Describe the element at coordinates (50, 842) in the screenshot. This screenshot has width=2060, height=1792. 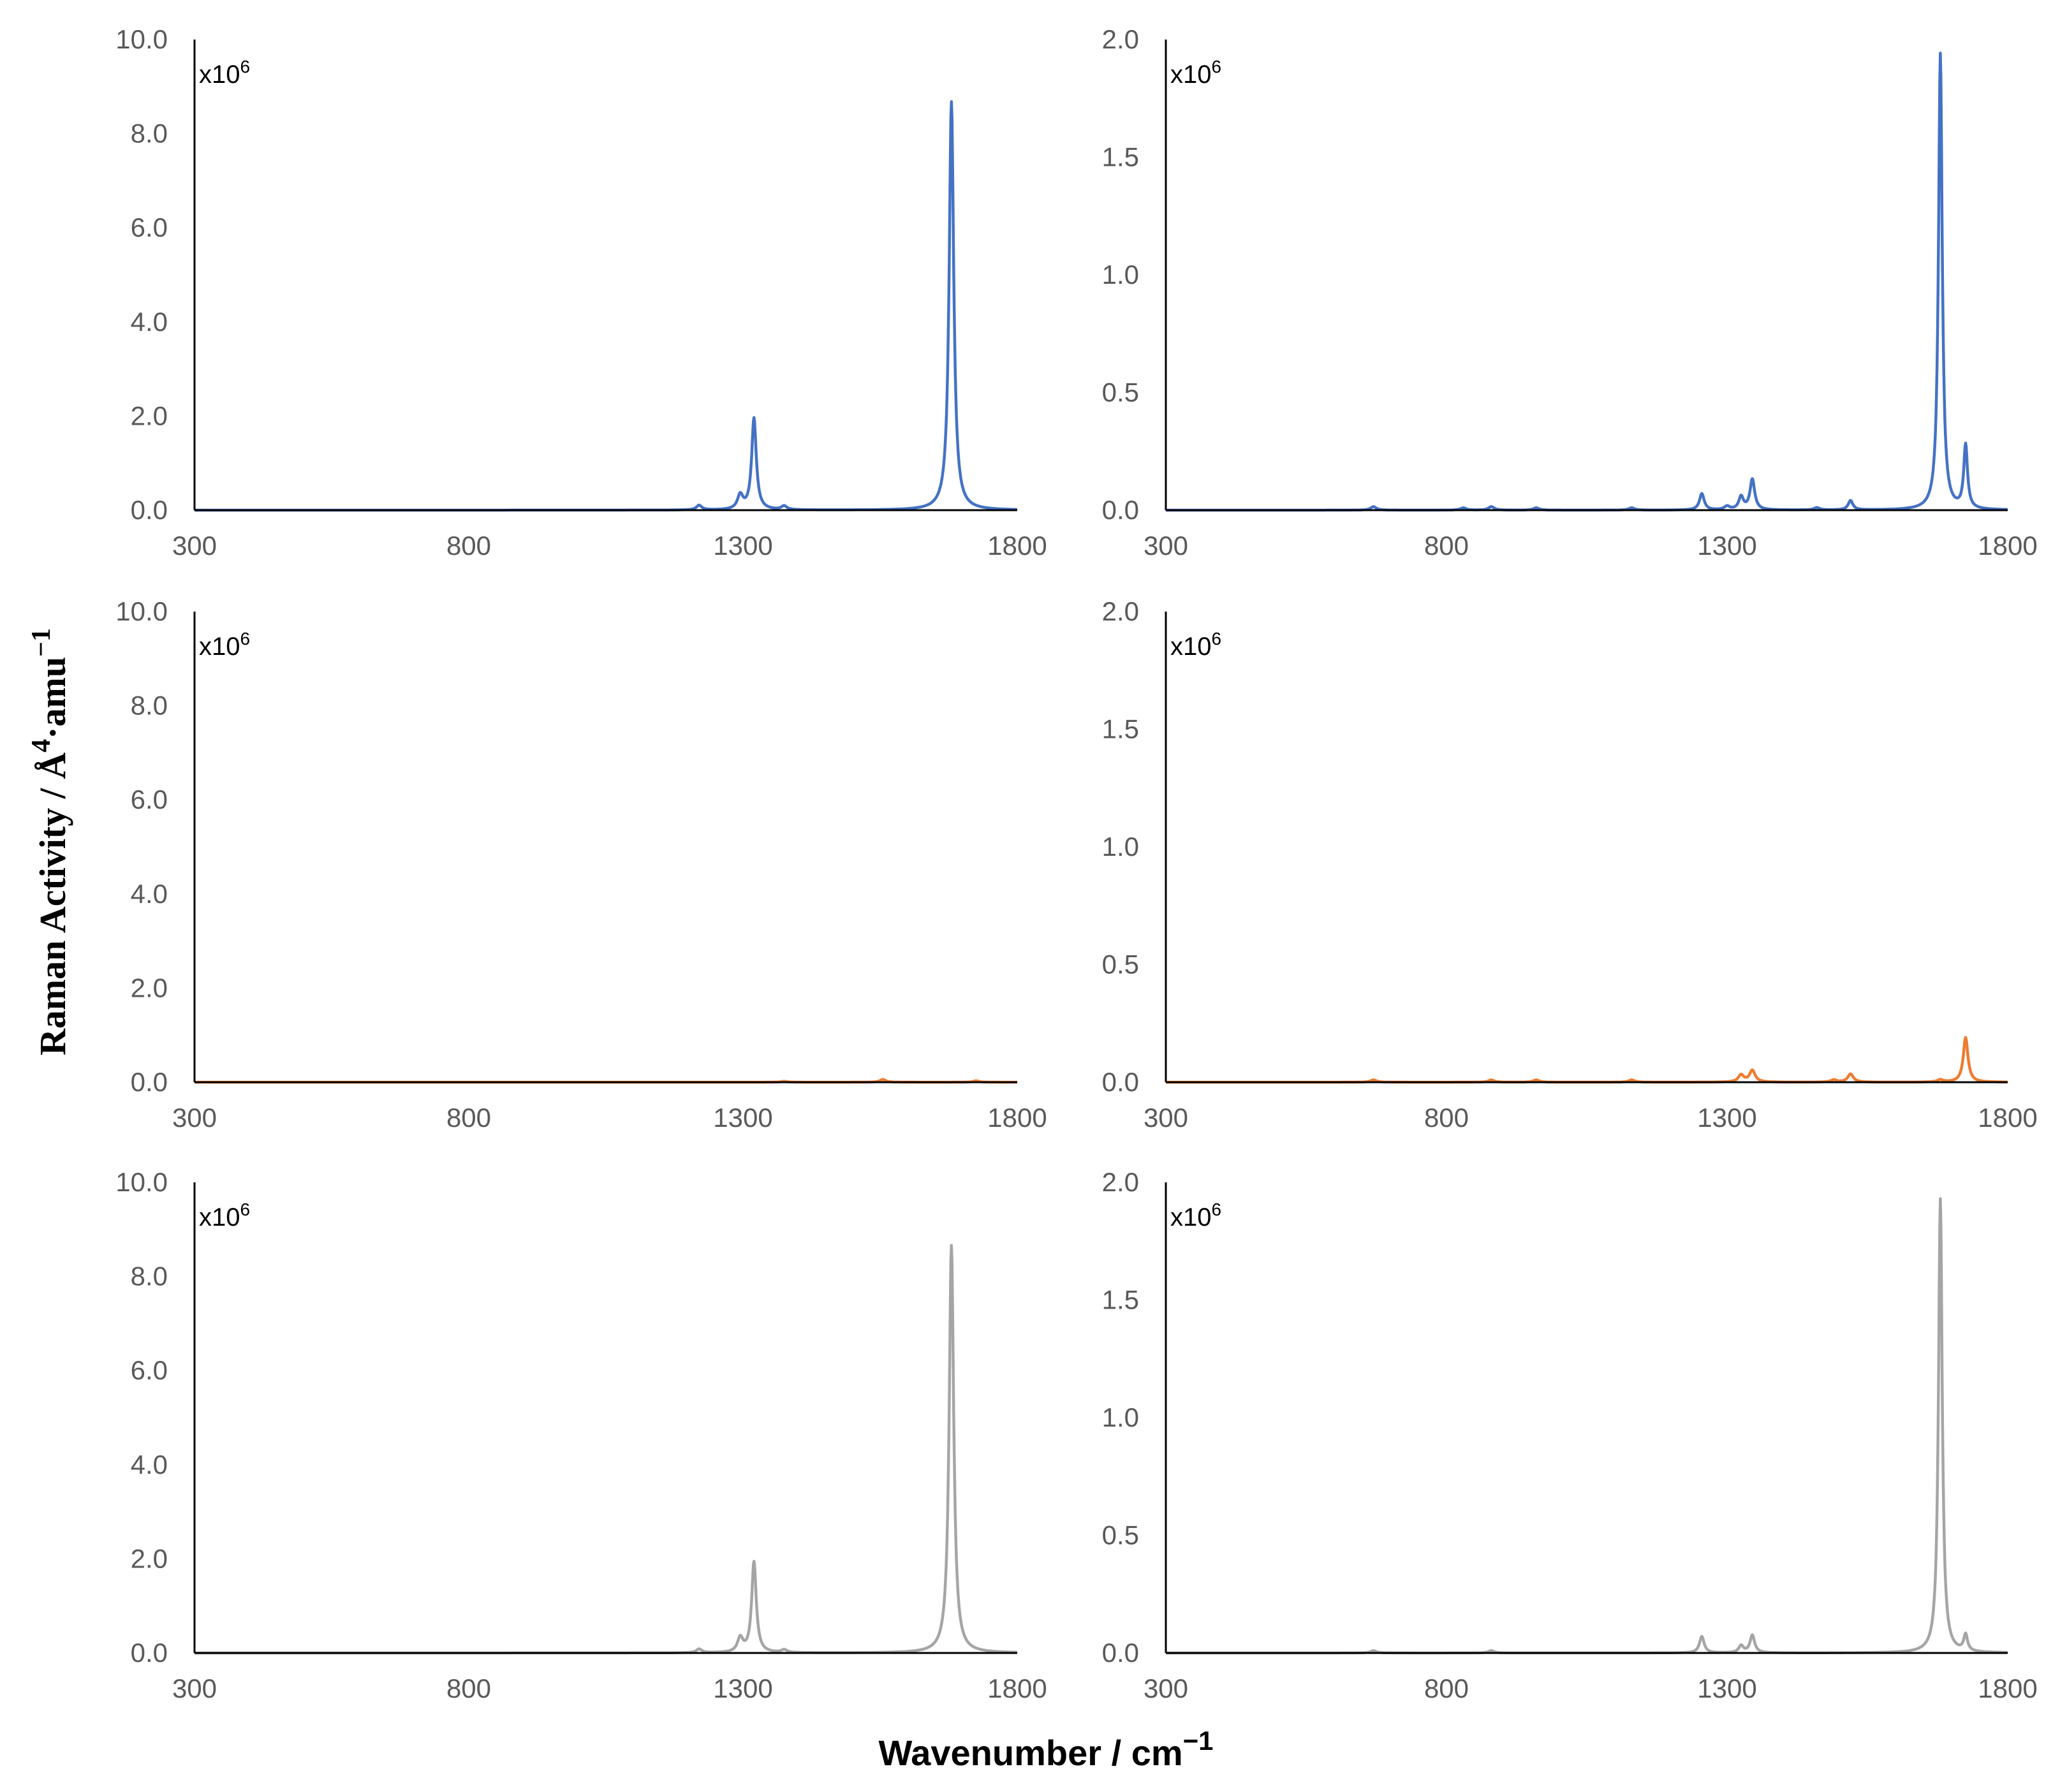
I see `y-axis-label: Raman Activity / Å4·amu−1` at that location.